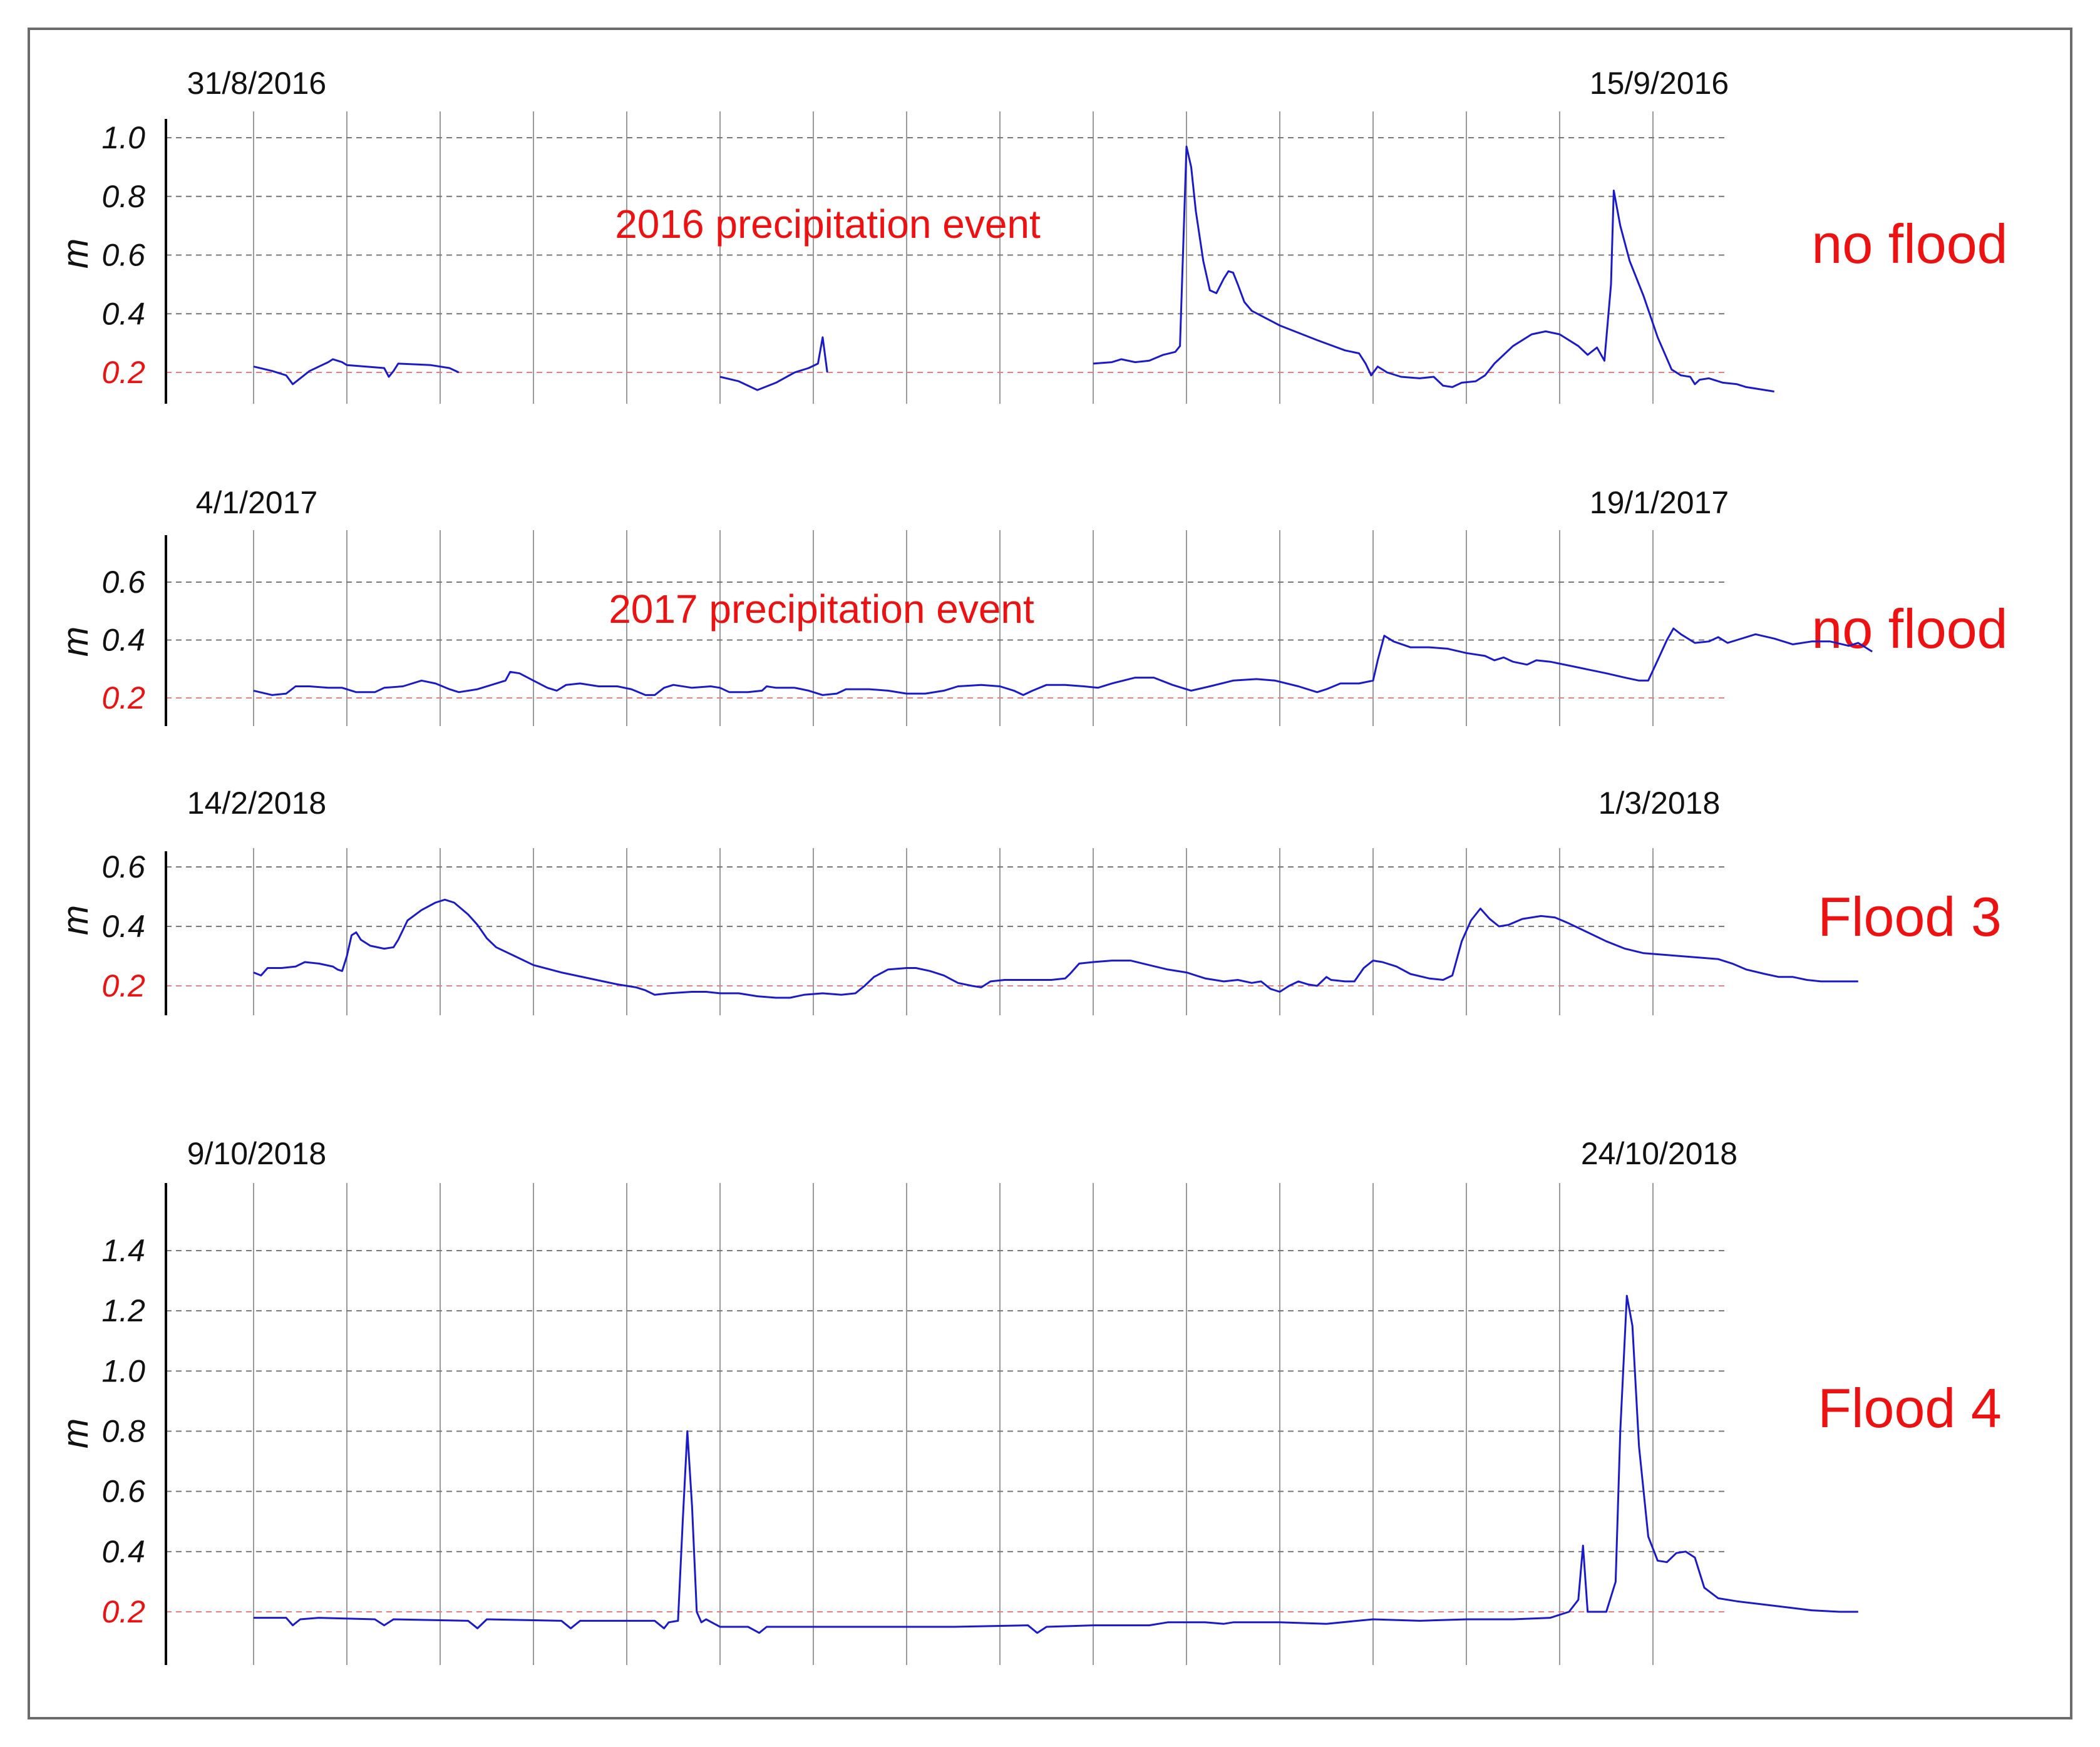 Image resolution: width=2100 pixels, height=1747 pixels. I want to click on end-date-label: 24/10/2018, so click(1659, 1153).